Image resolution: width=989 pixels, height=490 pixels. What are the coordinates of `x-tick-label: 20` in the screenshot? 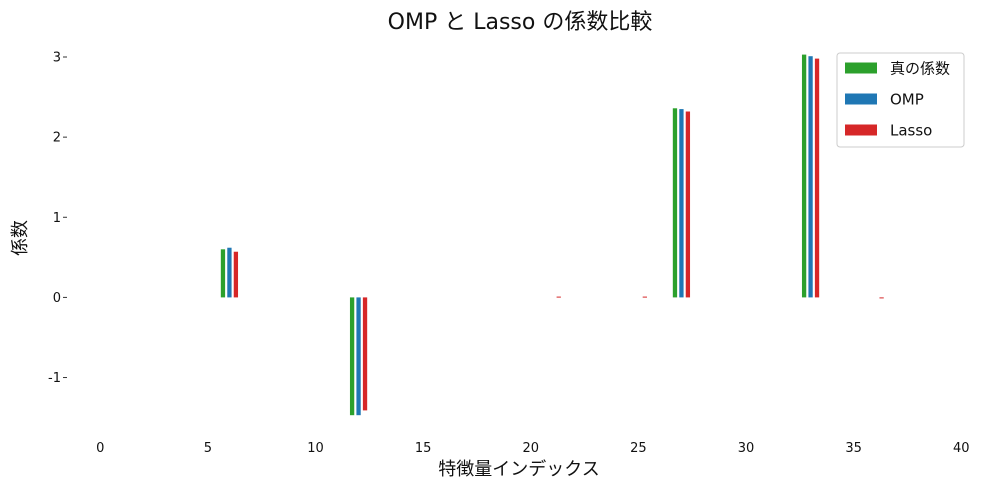 It's located at (530, 448).